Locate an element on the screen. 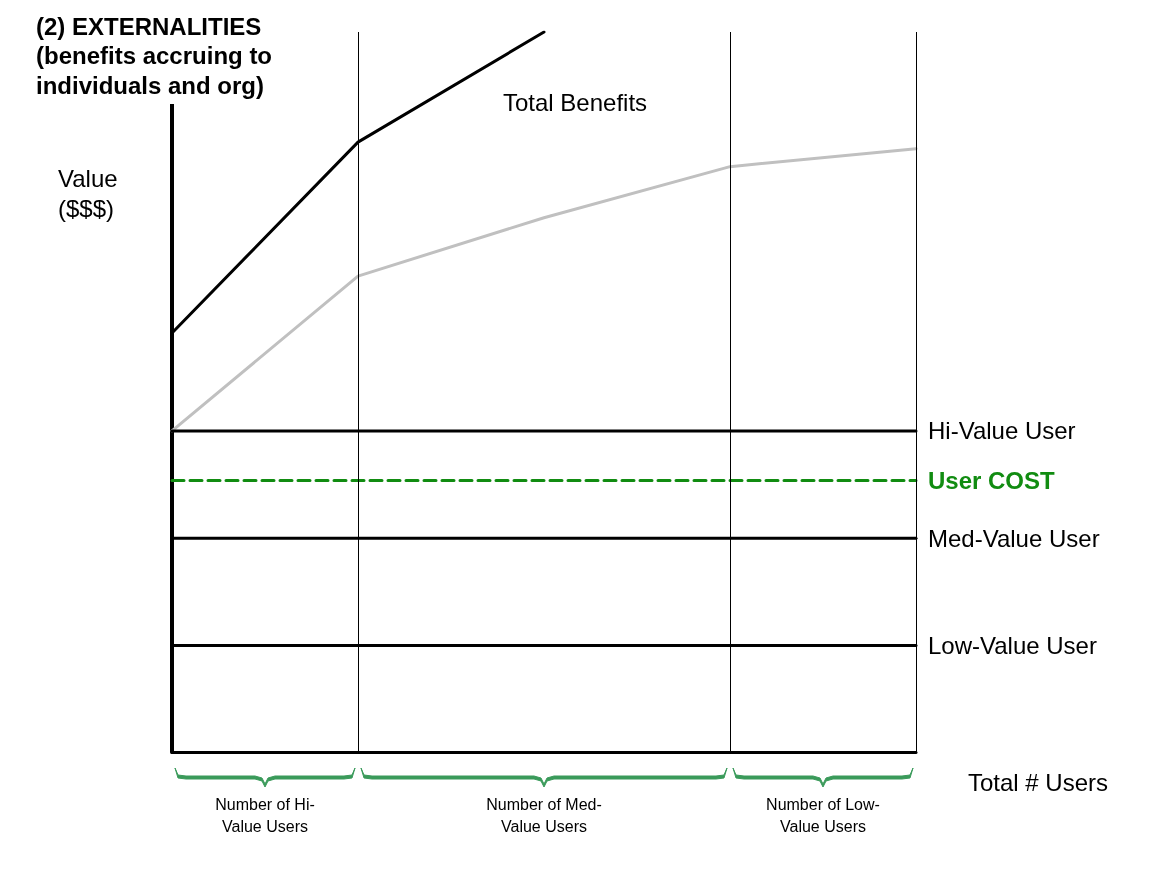 The width and height of the screenshot is (1161, 876). text: Number of Low-Value Users is located at coordinates (823, 816).